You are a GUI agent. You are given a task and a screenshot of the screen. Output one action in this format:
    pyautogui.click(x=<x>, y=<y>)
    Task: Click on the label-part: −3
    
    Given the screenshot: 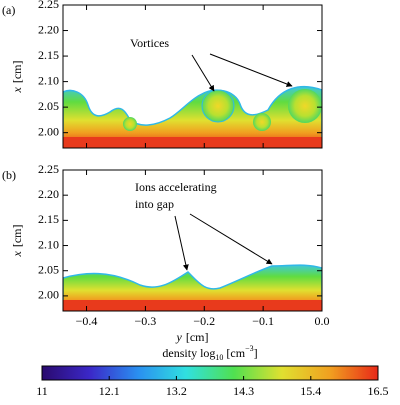 What is the action you would take?
    pyautogui.click(x=249, y=348)
    